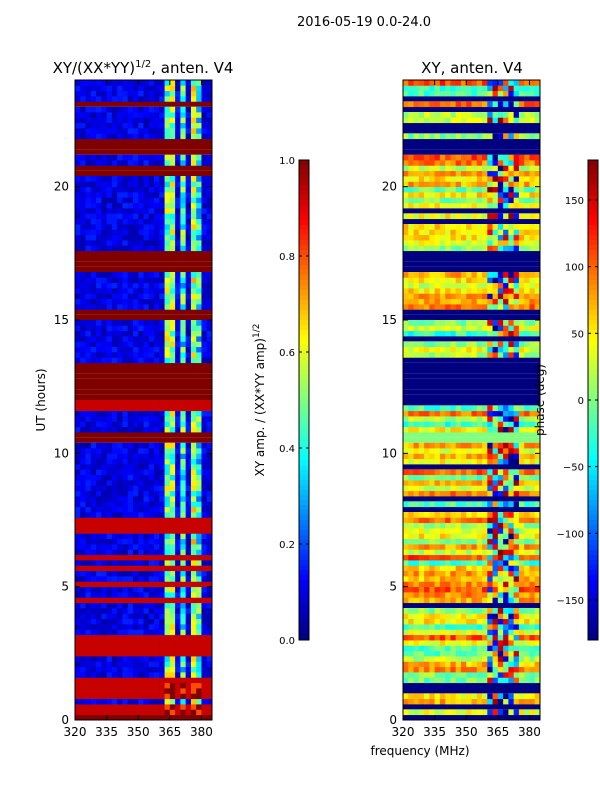 The image size is (600, 804). I want to click on y-tick-label: 10, so click(61, 453).